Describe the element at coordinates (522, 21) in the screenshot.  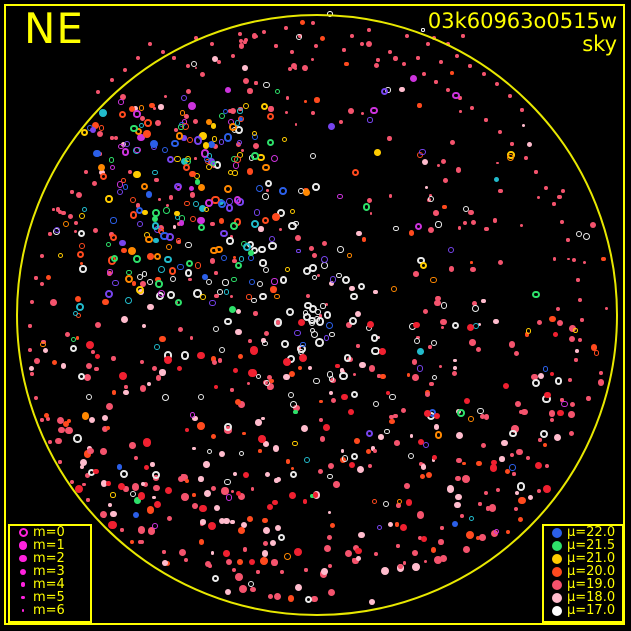
I see `page-title: 03k60963o0515w` at that location.